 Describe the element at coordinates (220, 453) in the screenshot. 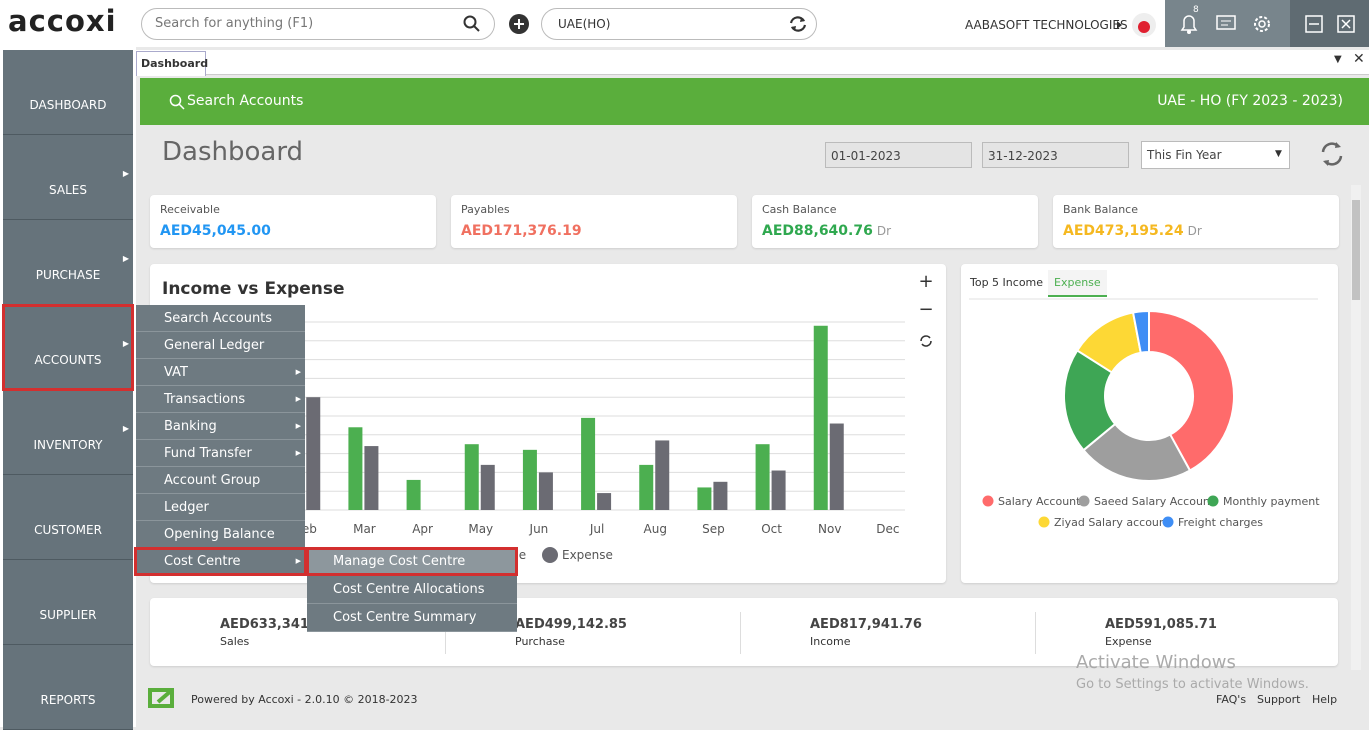

I see `menu-item: Fund Transfer ▶` at that location.